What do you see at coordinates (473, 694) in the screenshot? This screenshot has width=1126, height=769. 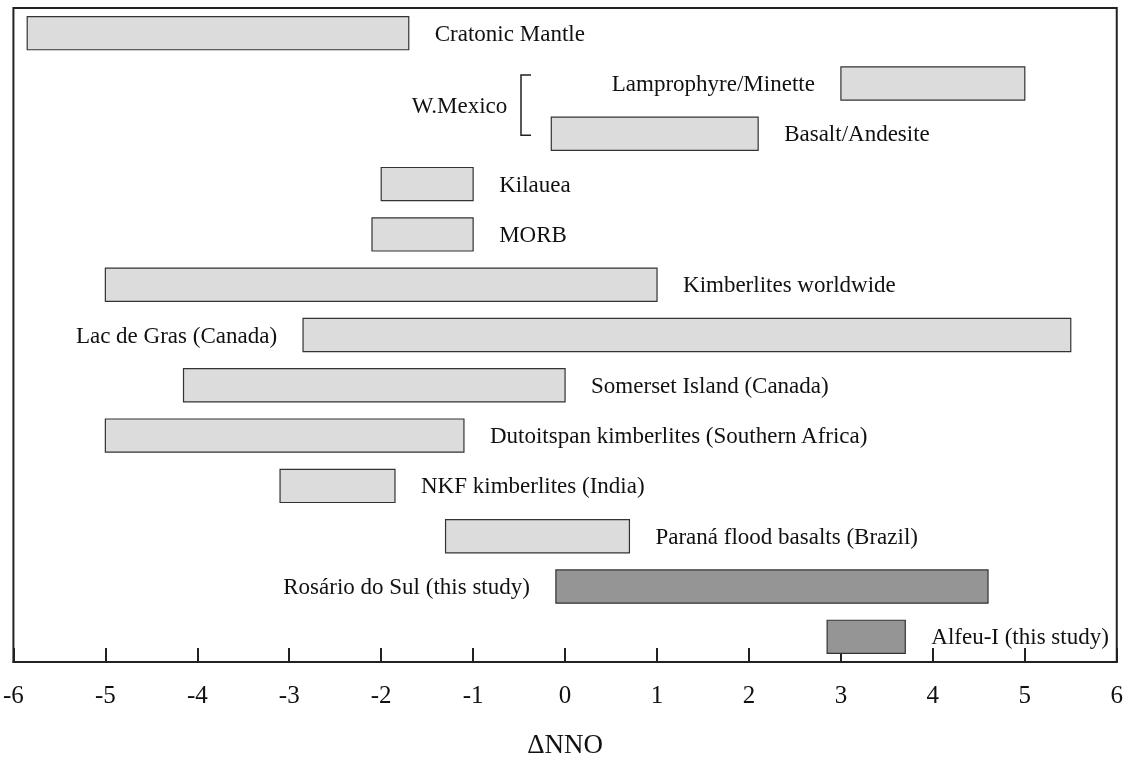 I see `x-tick-label: -1` at bounding box center [473, 694].